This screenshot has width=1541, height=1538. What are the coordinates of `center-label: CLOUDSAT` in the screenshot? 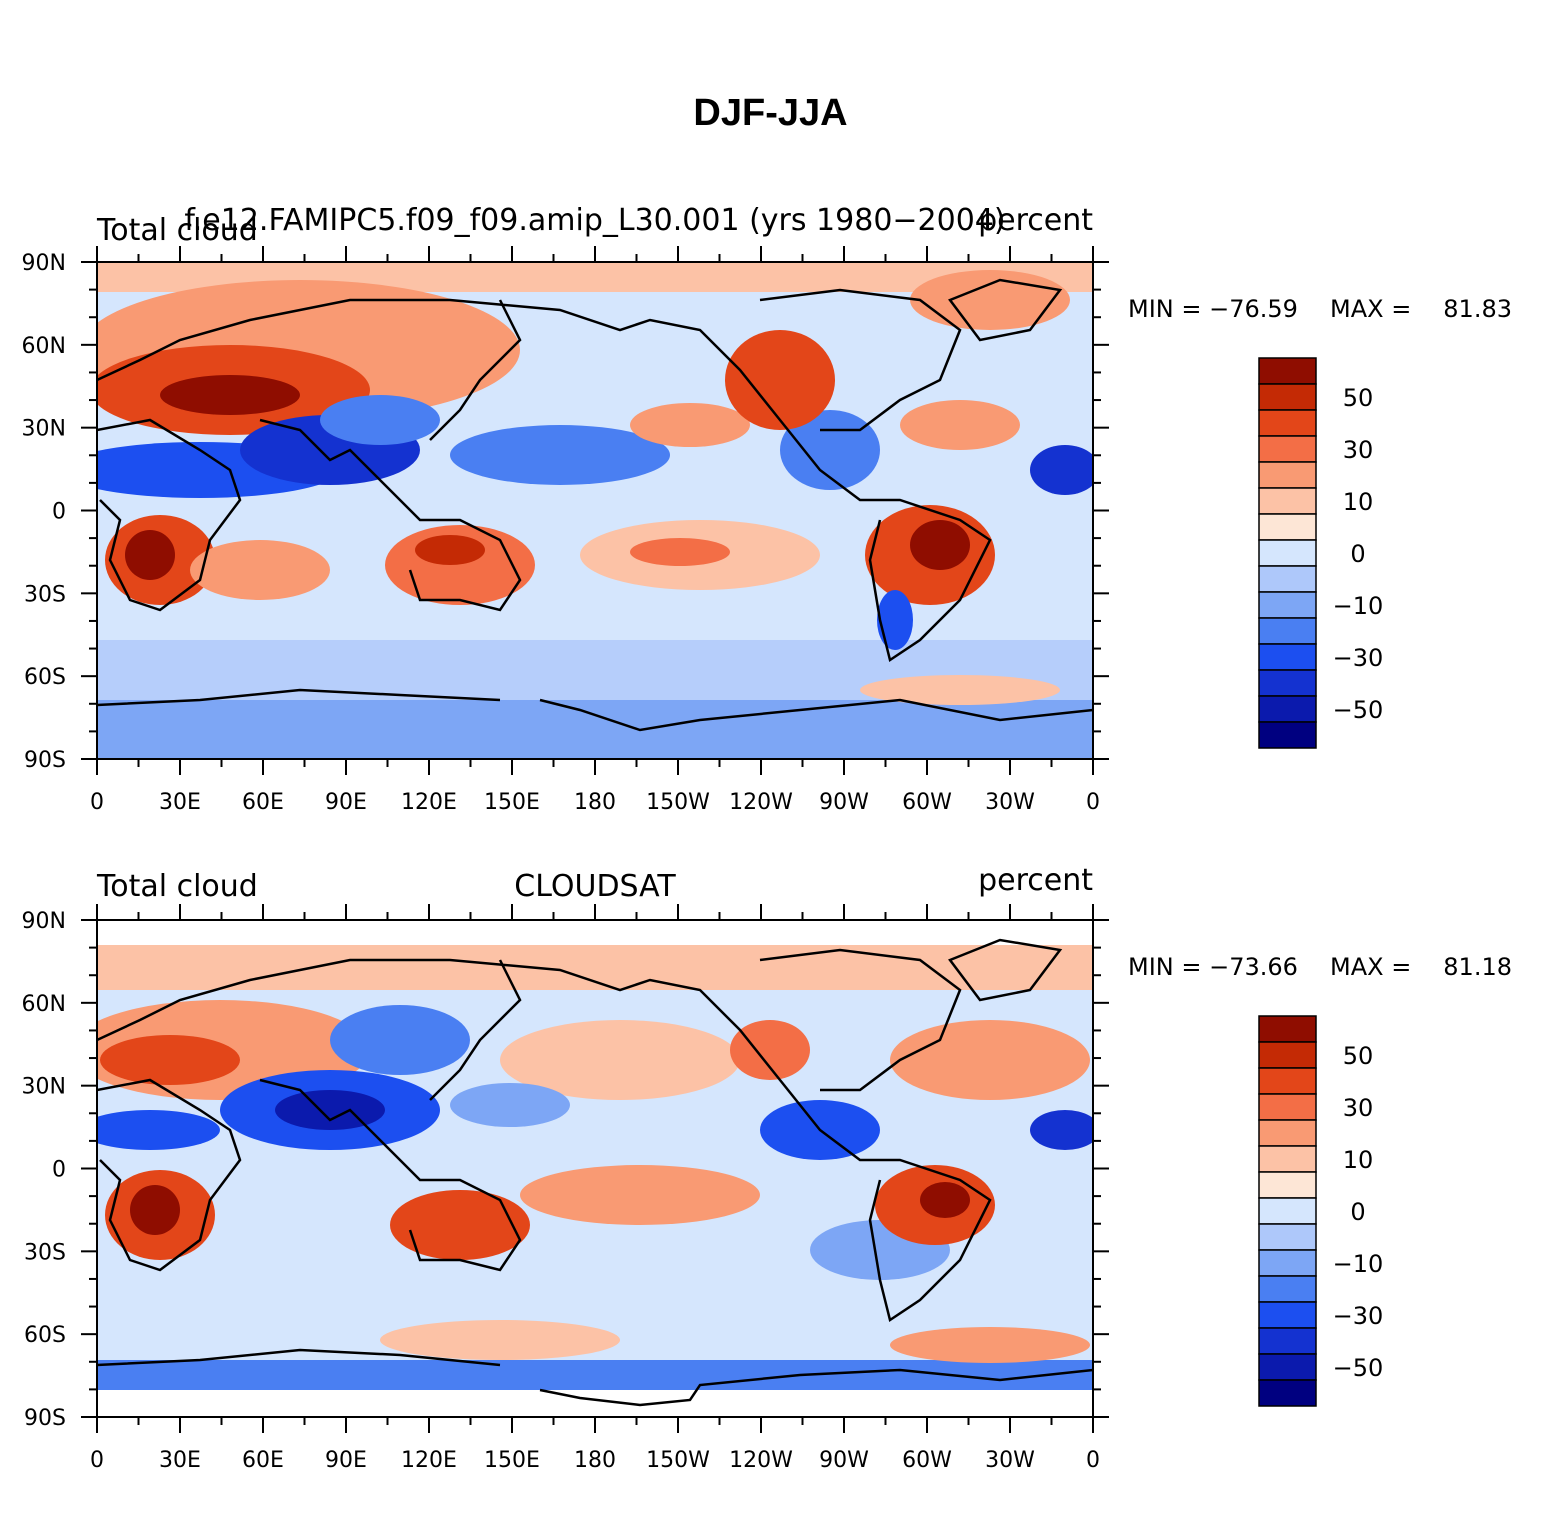 It's located at (595, 886).